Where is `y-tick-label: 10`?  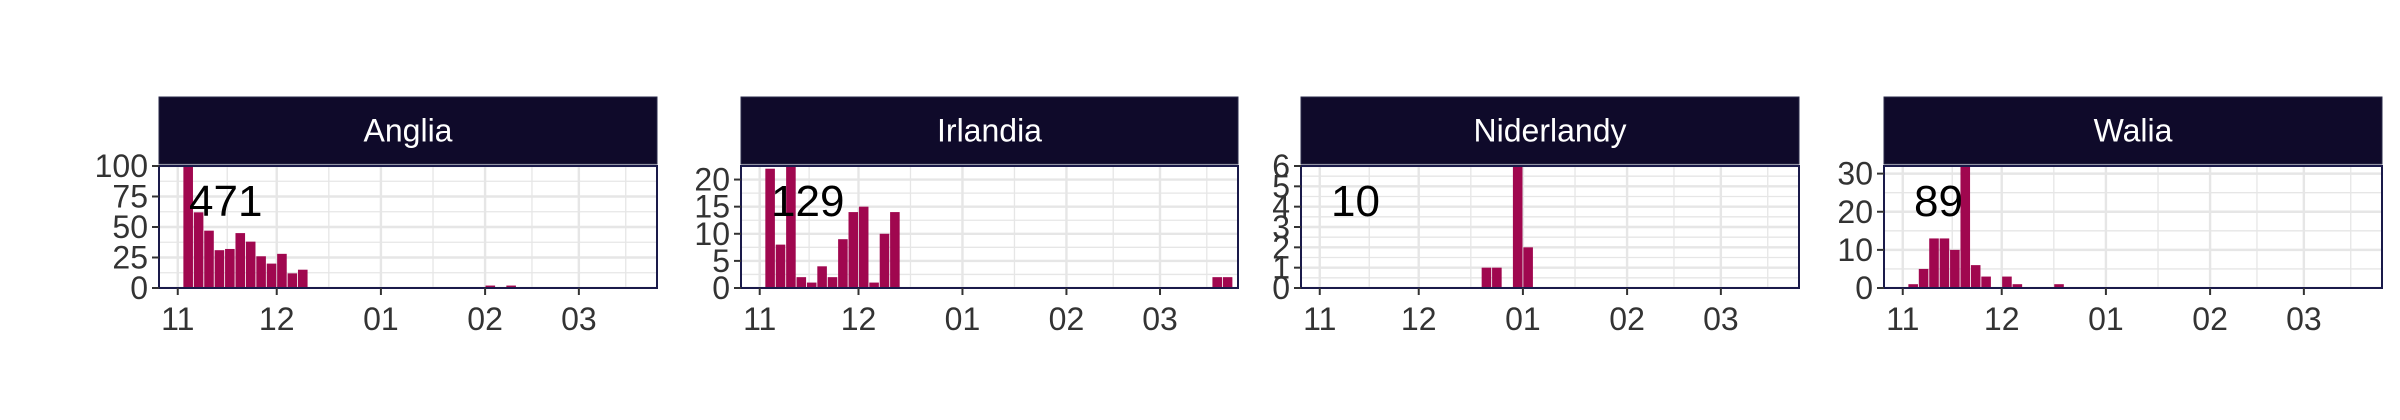
y-tick-label: 10 is located at coordinates (1855, 250).